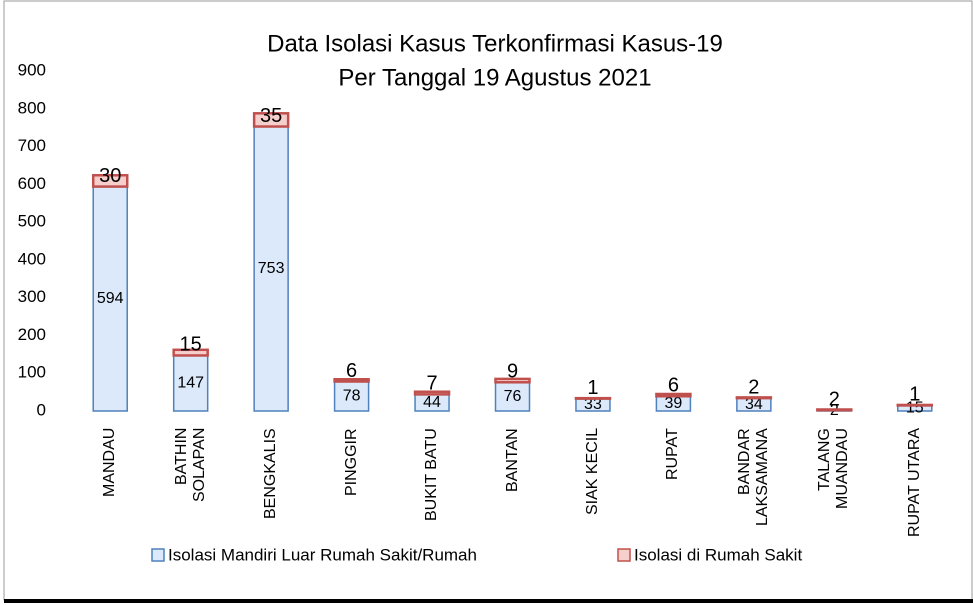  I want to click on y-tick-label: 500, so click(32, 221).